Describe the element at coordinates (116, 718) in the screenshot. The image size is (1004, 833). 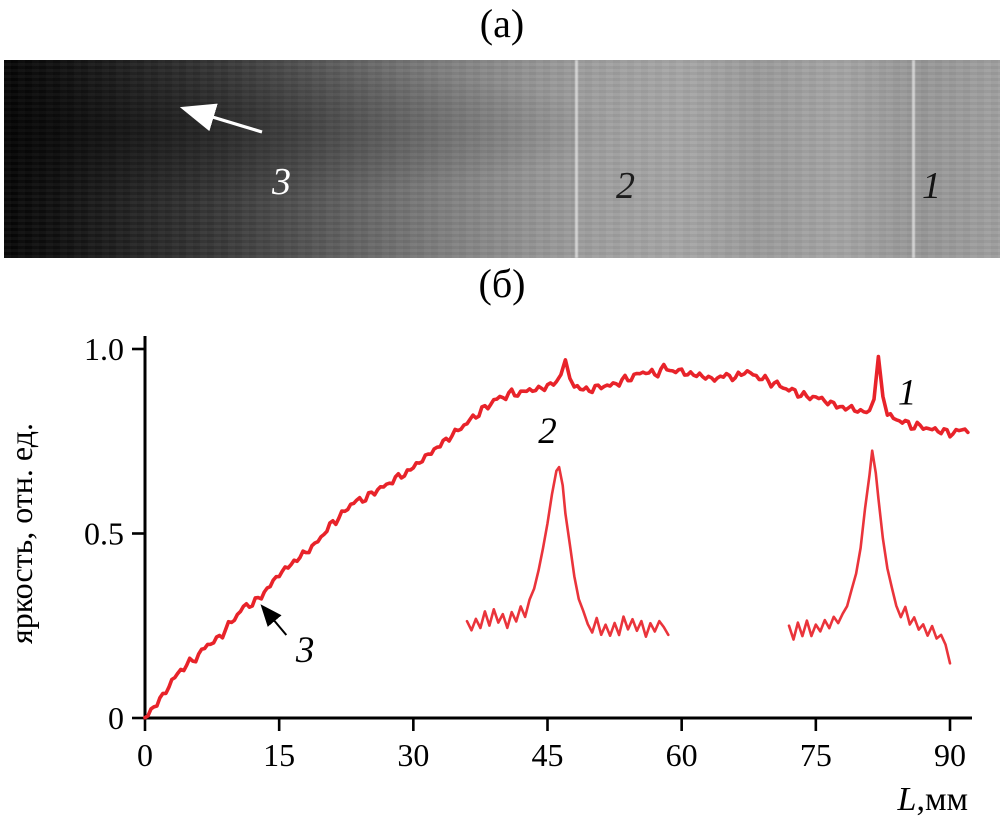
I see `y-tick-label: 0` at that location.